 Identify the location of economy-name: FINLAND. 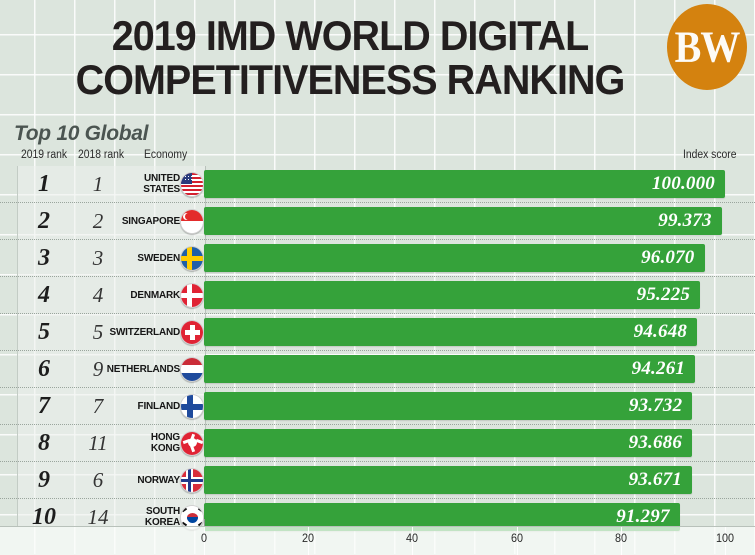
(159, 405).